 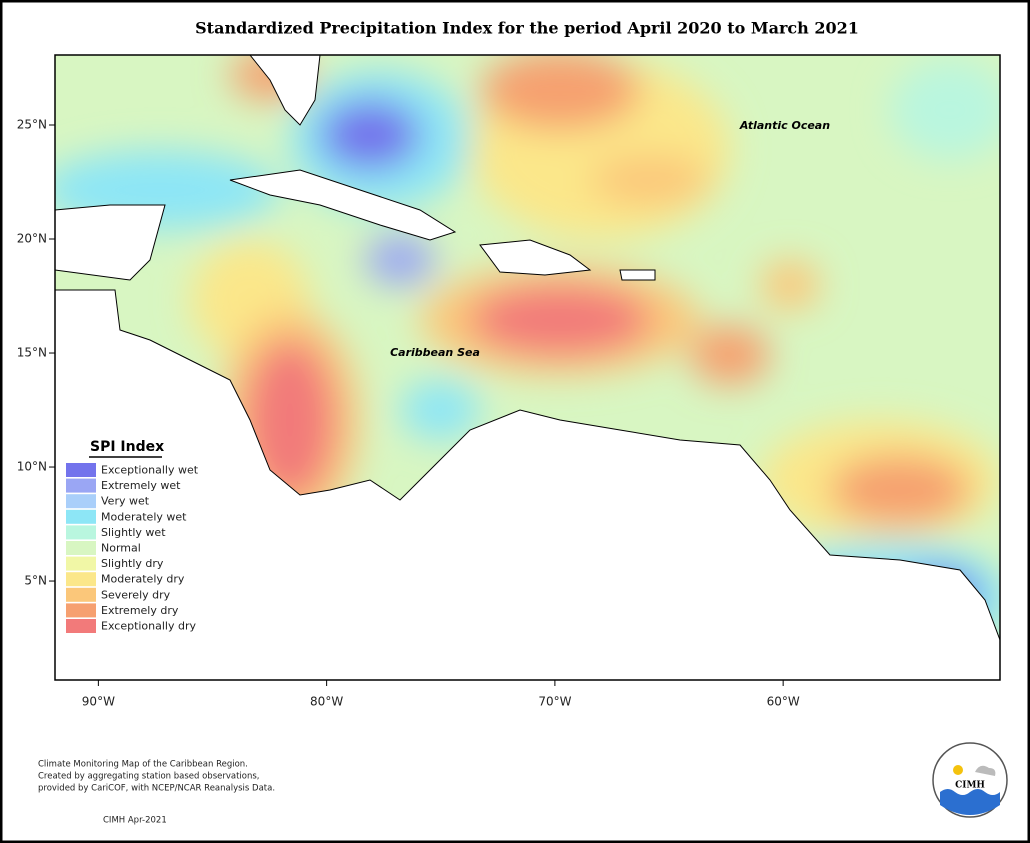 I want to click on legend-label: Moderately wet, so click(x=144, y=516).